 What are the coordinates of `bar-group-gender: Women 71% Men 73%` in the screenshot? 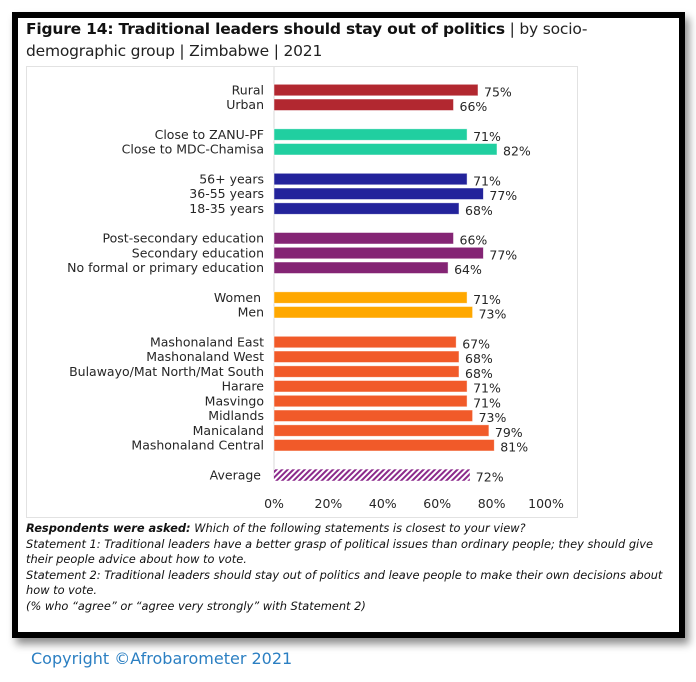 It's located at (360, 306).